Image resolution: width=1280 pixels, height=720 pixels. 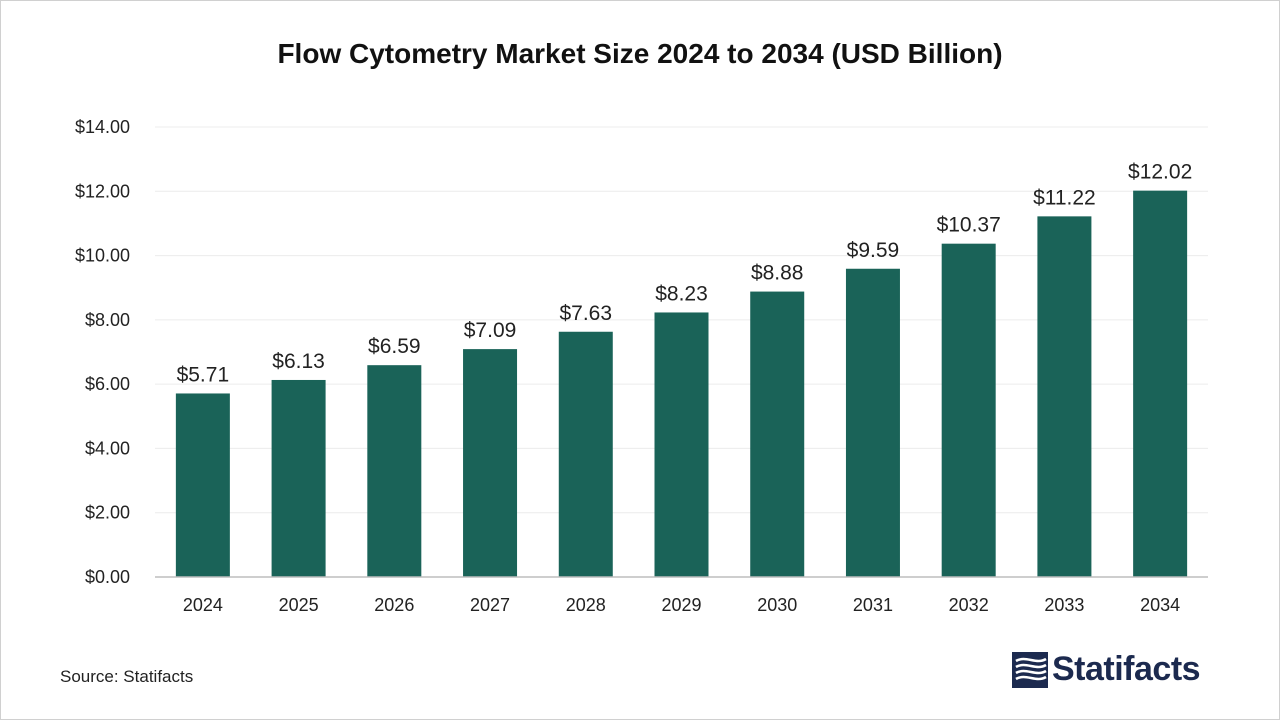 I want to click on x-tick-label: 2027, so click(x=490, y=605).